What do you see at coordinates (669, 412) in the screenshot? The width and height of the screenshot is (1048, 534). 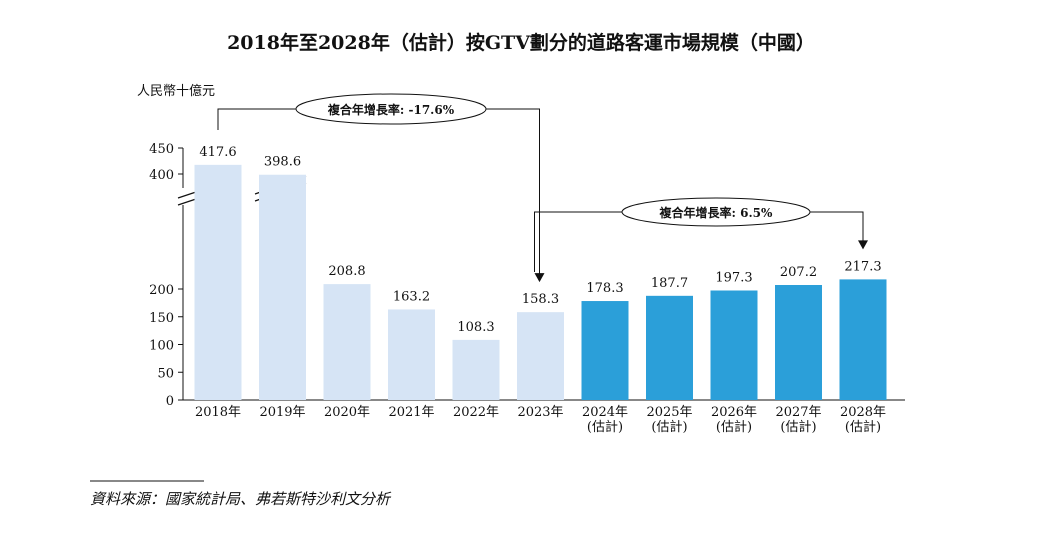 I see `x-tick-label: 2025年` at bounding box center [669, 412].